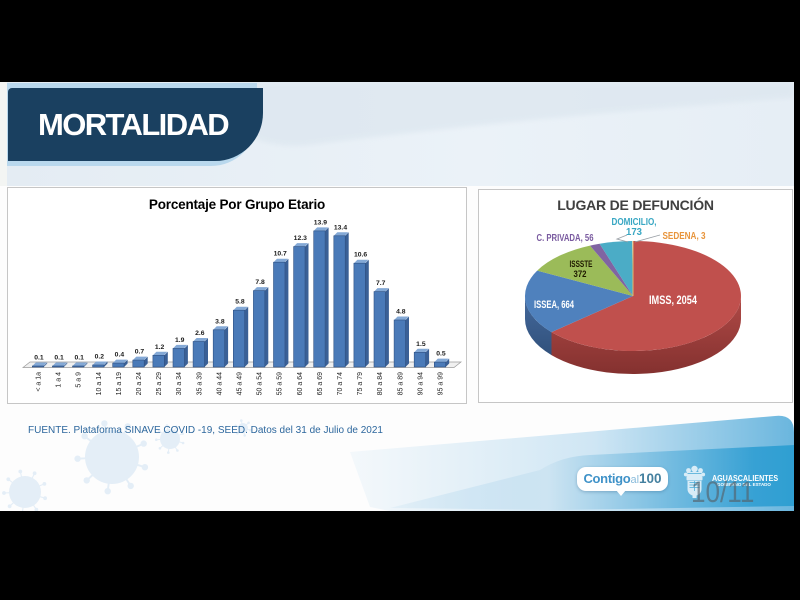  Describe the element at coordinates (100, 357) in the screenshot. I see `svg-text: 0.2` at that location.